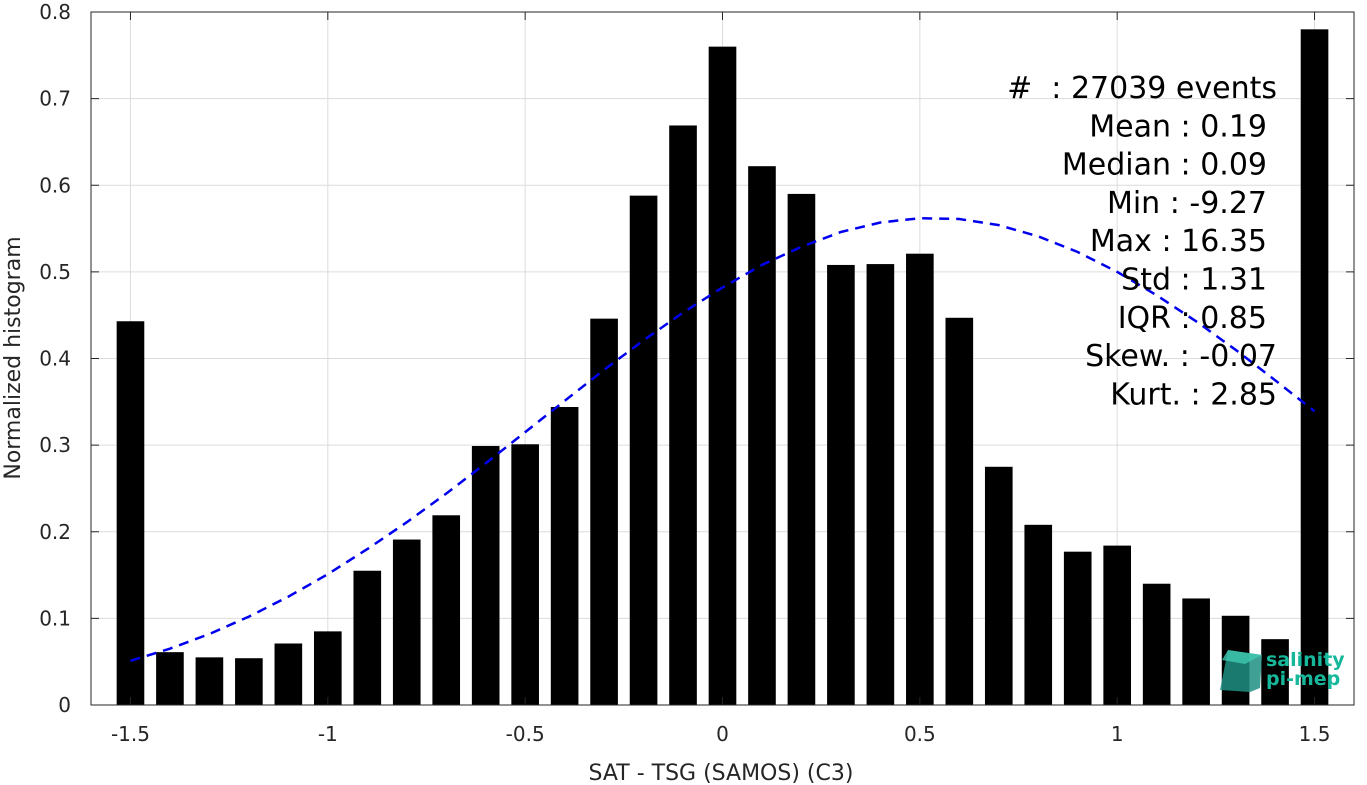 The height and width of the screenshot is (785, 1367). Describe the element at coordinates (1142, 88) in the screenshot. I see `stat-line: # : 27039 events` at that location.